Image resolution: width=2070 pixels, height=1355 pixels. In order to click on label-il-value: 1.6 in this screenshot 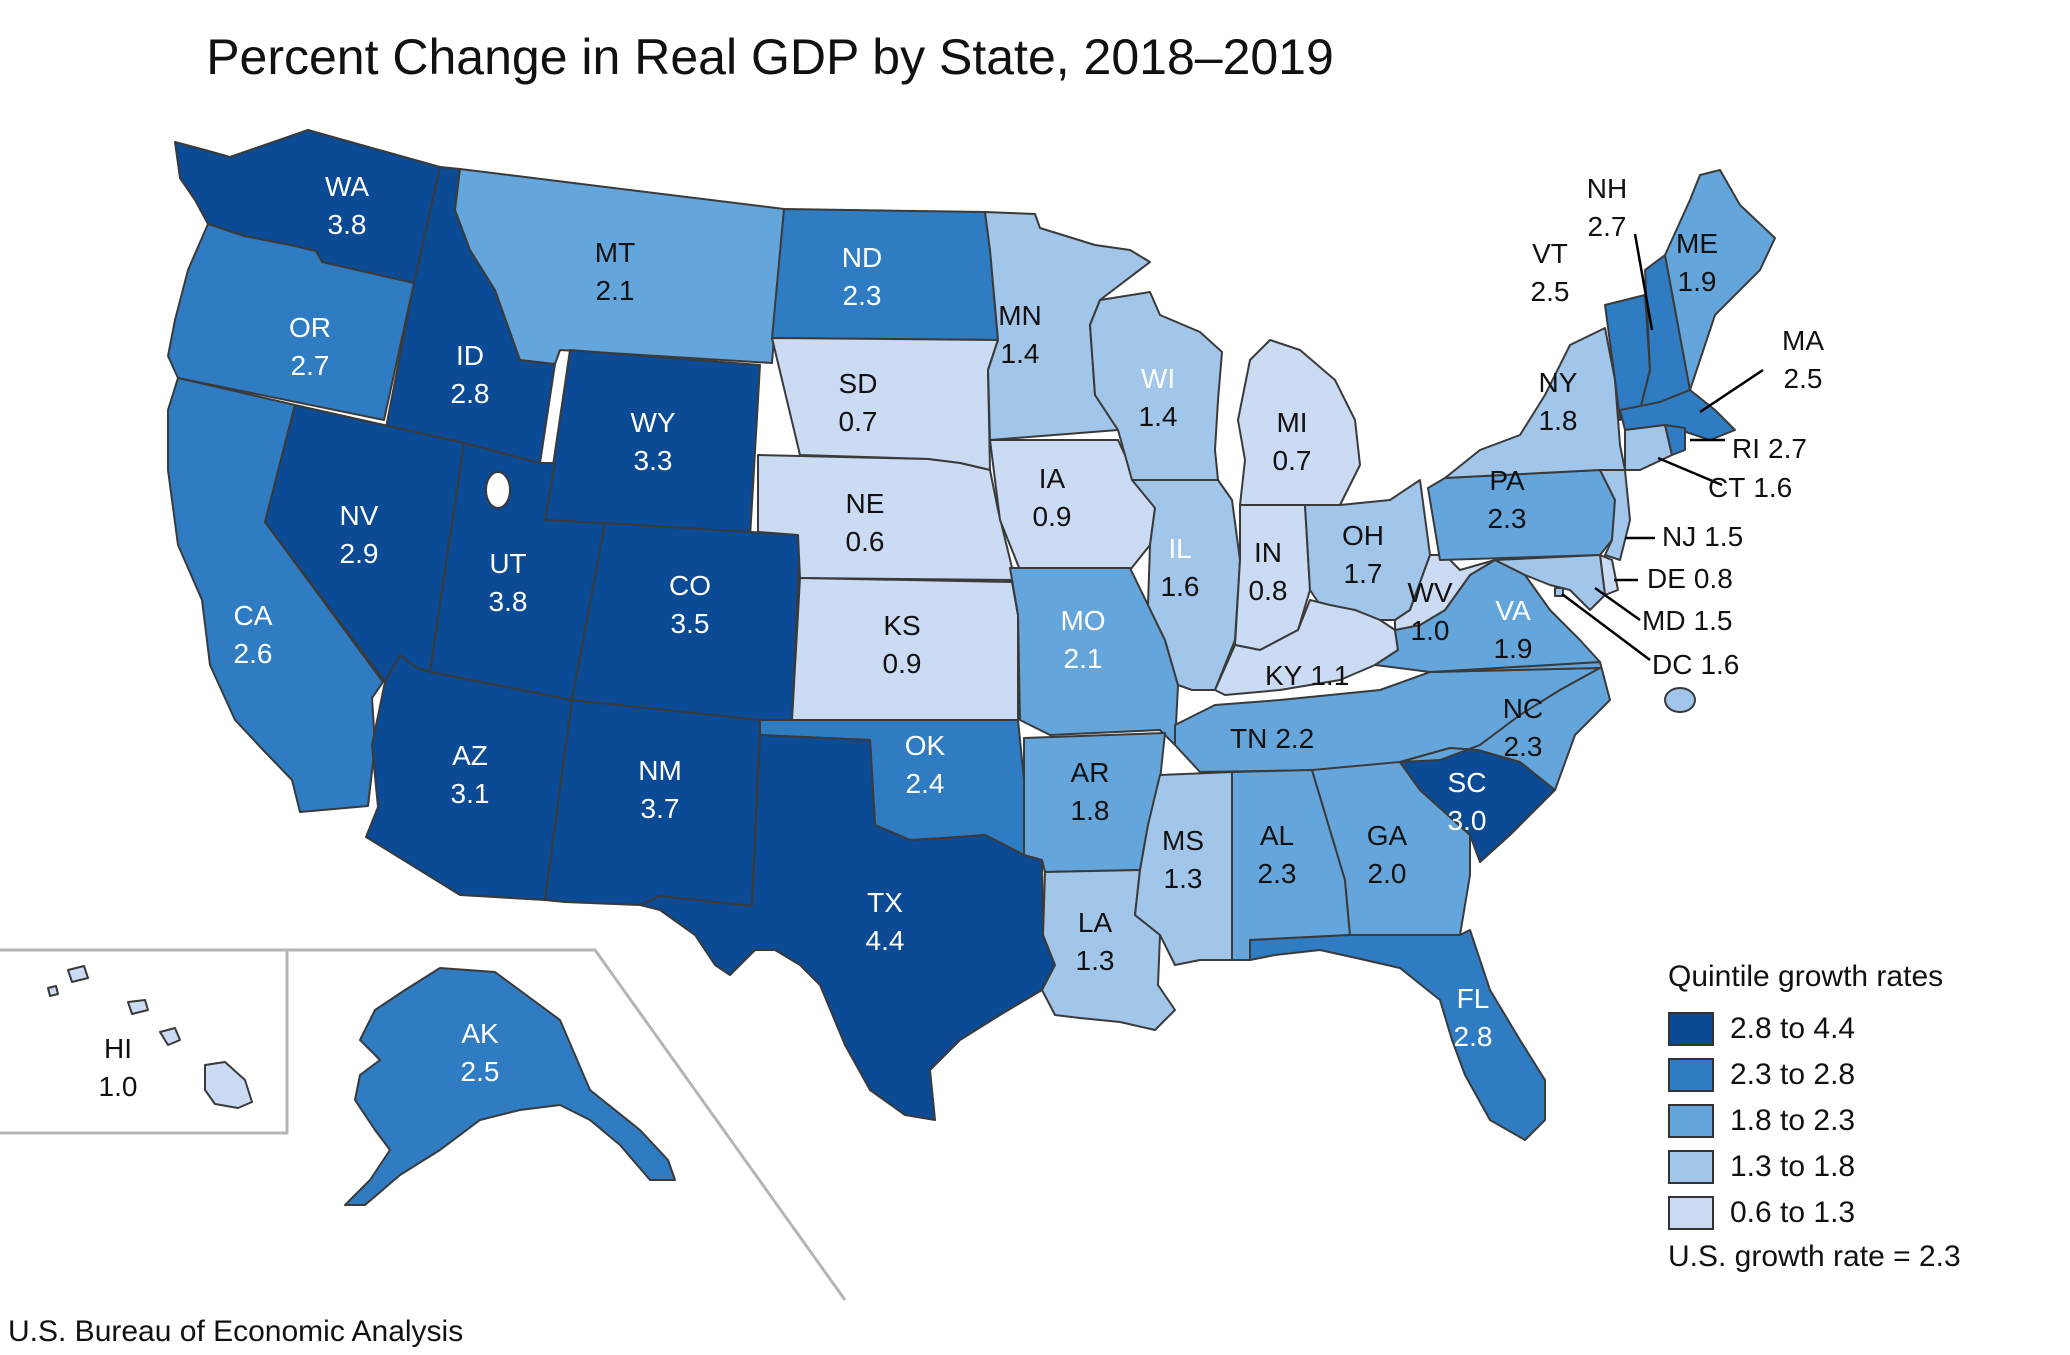, I will do `click(1180, 586)`.